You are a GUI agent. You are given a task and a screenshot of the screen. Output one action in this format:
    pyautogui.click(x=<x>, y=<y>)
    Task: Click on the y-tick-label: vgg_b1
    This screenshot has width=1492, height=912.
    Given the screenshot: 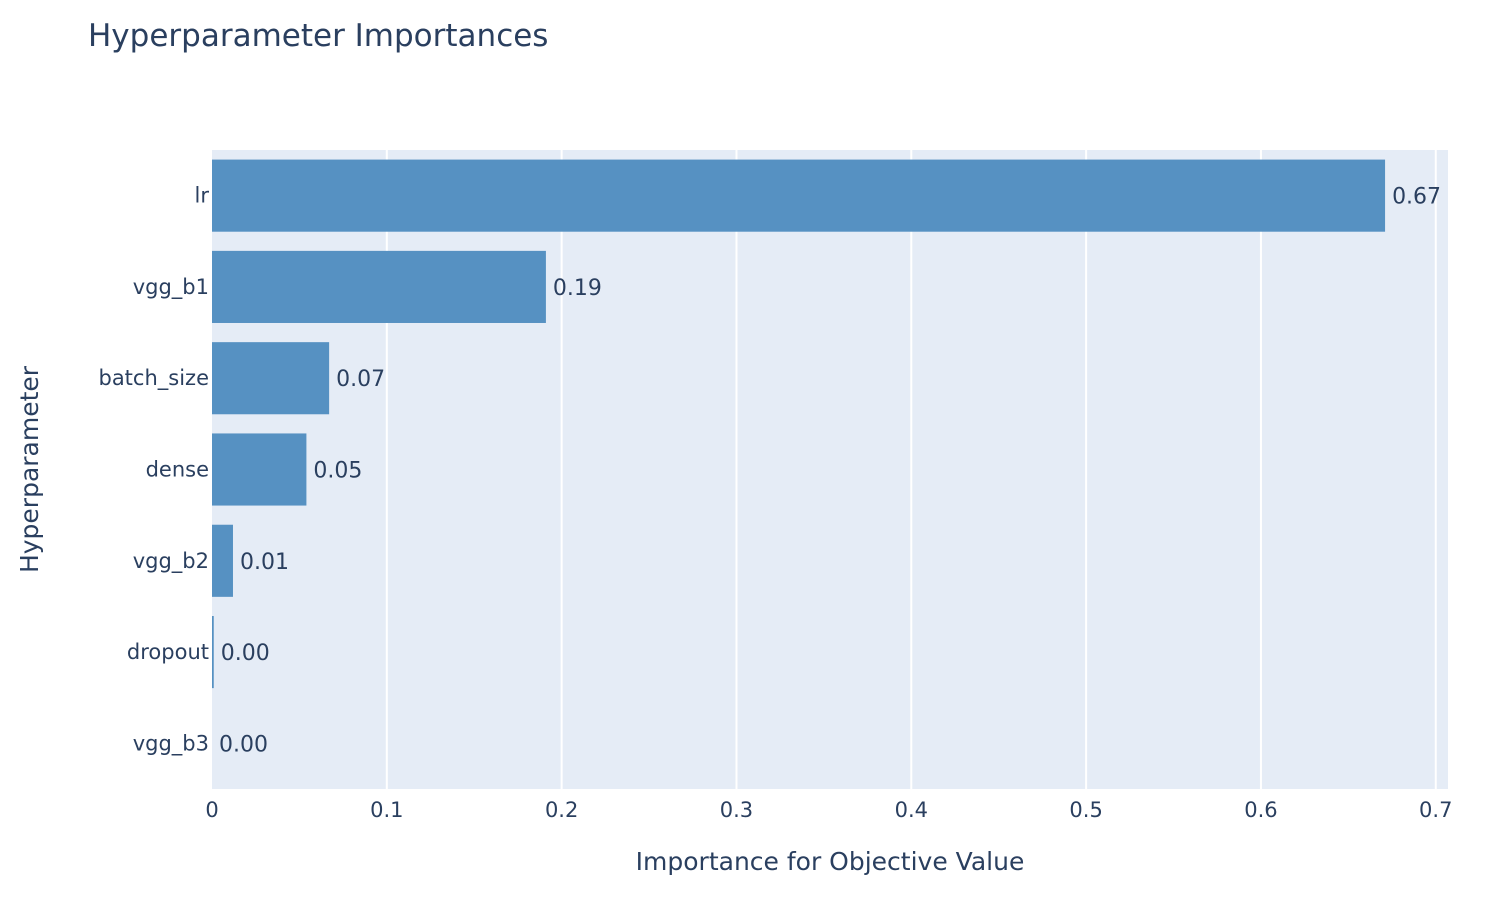 What is the action you would take?
    pyautogui.click(x=171, y=287)
    